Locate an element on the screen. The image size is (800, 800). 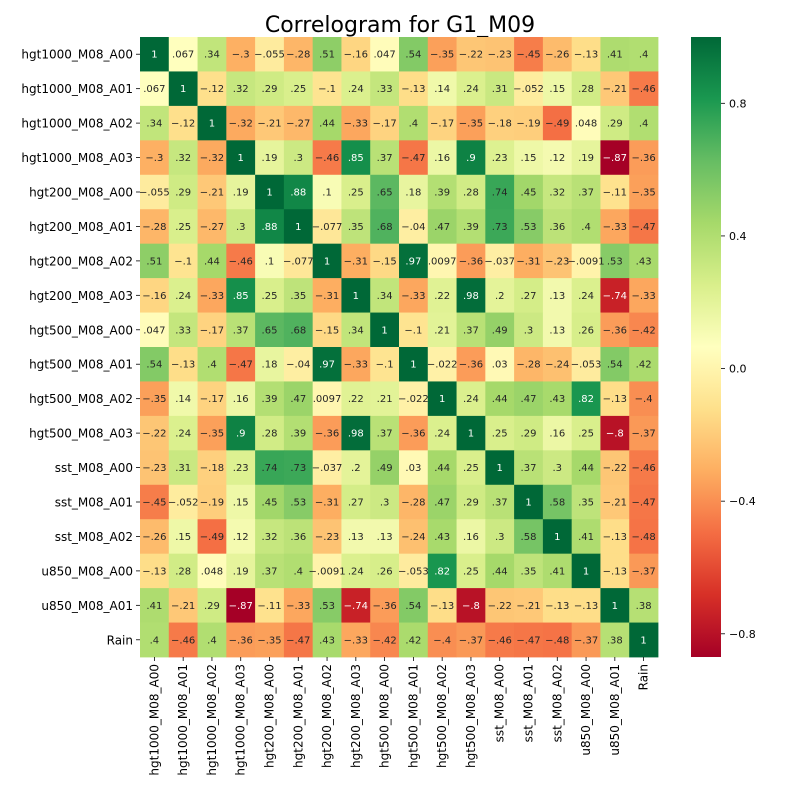
cell-annotation: .98 is located at coordinates (356, 434).